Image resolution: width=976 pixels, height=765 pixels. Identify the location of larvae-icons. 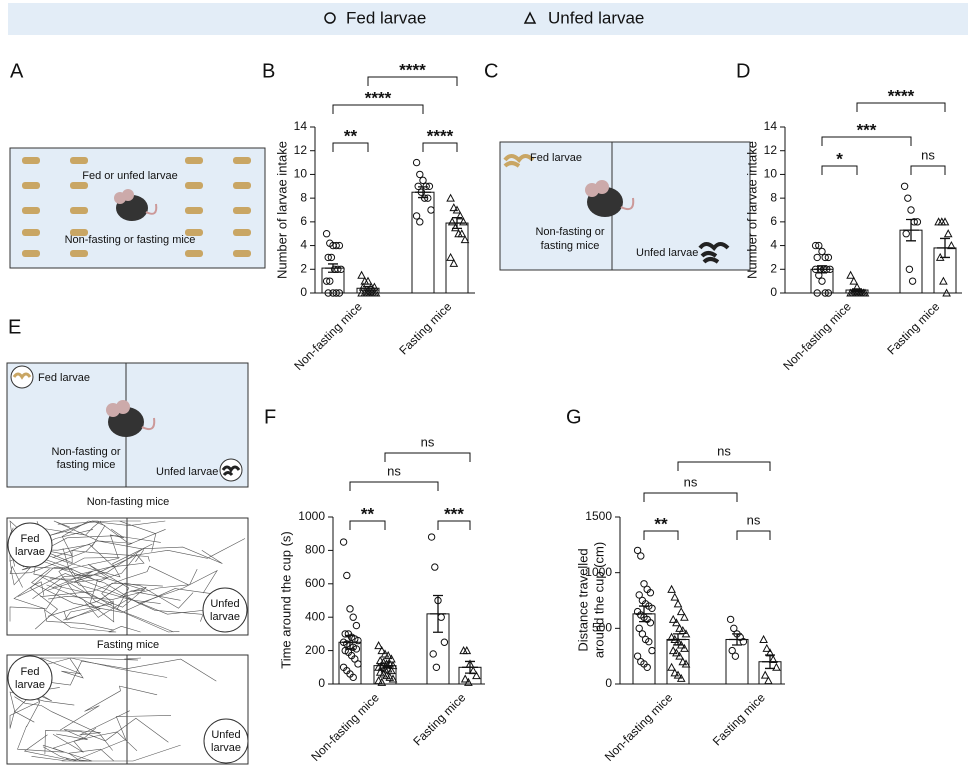
(136, 207).